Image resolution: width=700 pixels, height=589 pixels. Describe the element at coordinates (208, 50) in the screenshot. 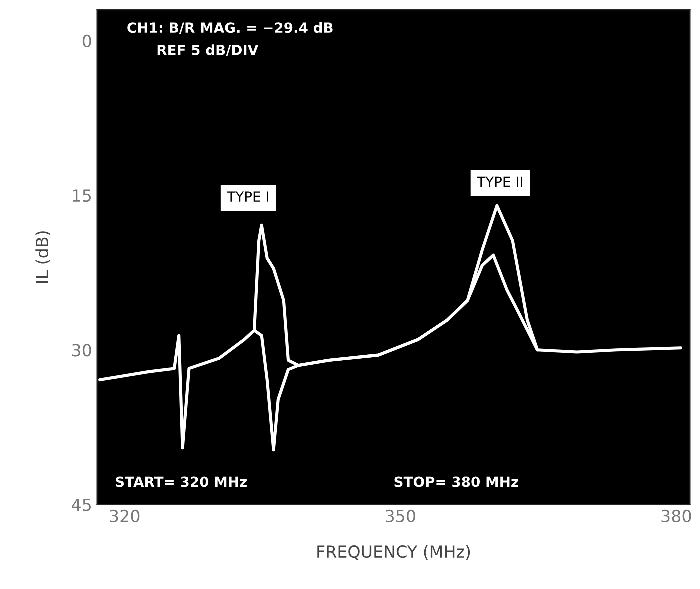

I see `annotation: REF 5 dB/DIV` at that location.